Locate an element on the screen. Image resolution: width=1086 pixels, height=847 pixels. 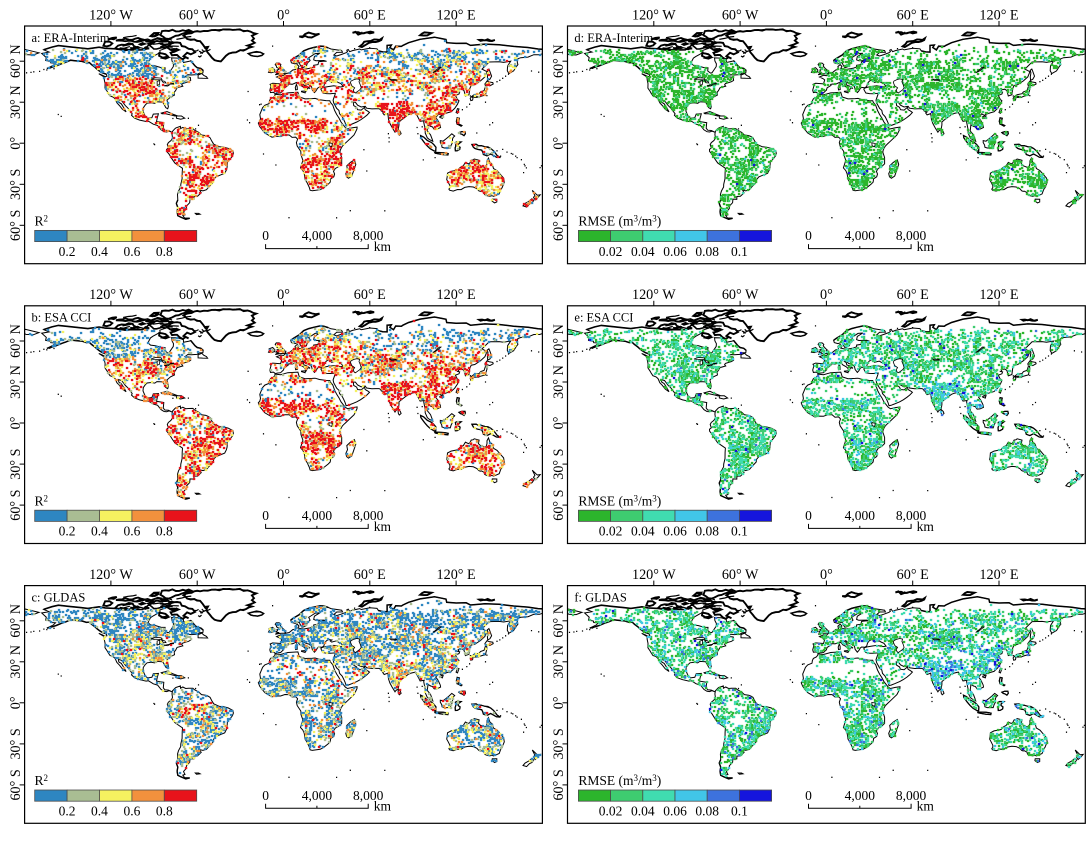
svg-text: a: ERA-Interim is located at coordinates (71, 38).